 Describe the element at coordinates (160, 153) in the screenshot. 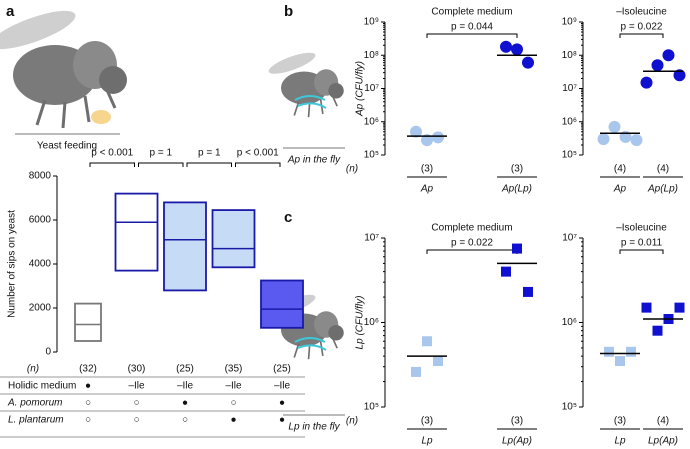

I see `p-value: p = 1` at that location.